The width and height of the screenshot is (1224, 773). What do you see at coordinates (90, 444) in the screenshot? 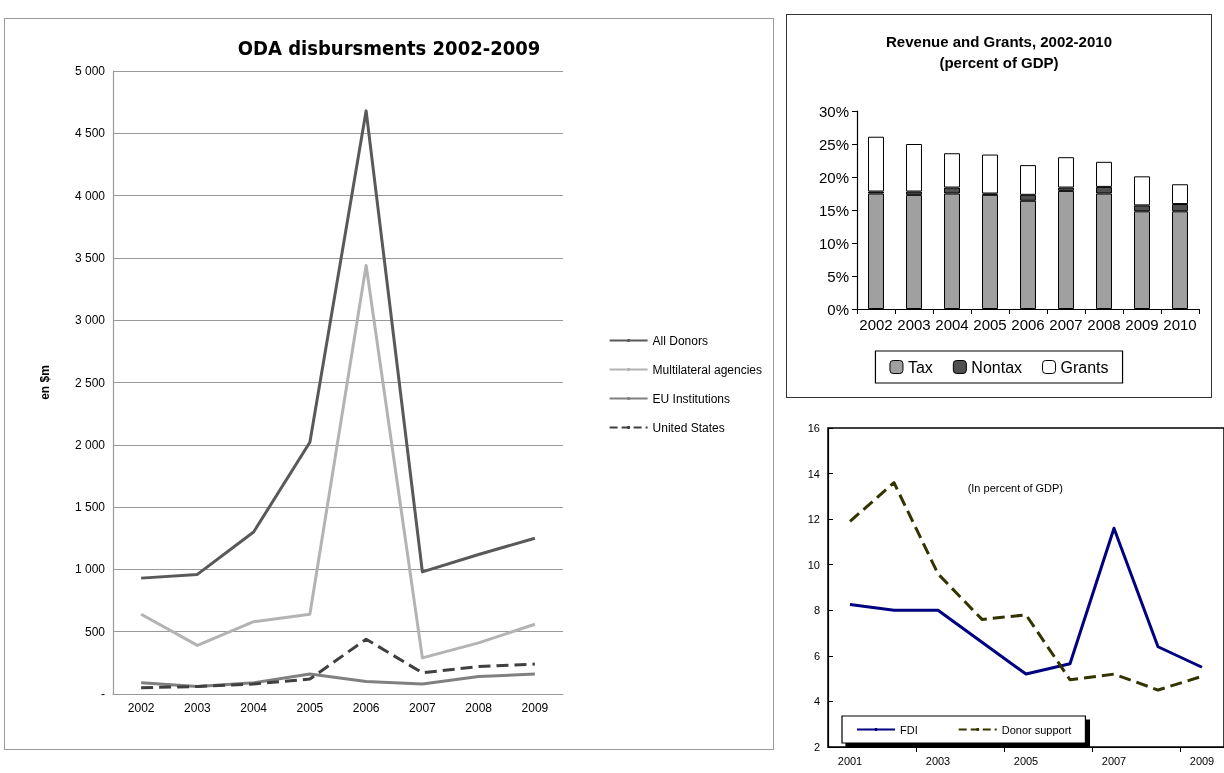
I see `y-tick-label: 2 000` at bounding box center [90, 444].